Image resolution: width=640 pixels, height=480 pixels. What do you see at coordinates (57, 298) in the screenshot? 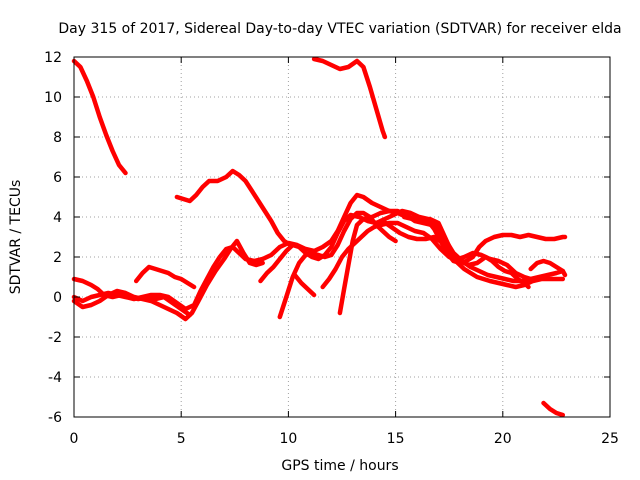
I see `y-tick-label: 0` at bounding box center [57, 298].